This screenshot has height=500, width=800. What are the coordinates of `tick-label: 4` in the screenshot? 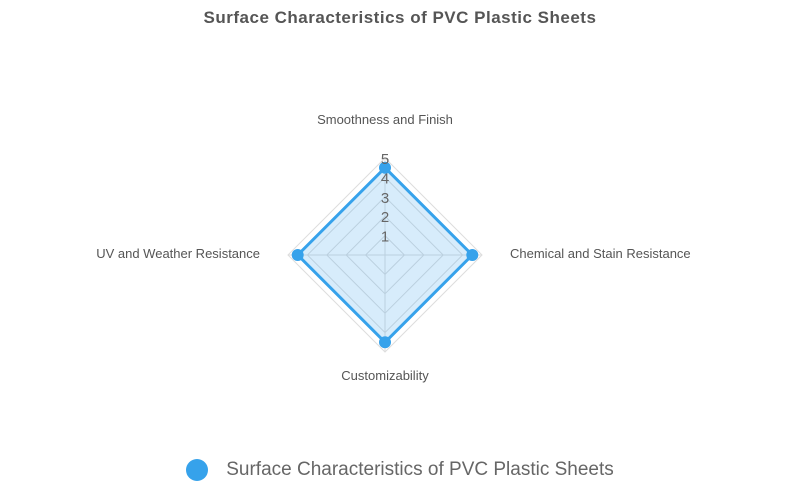 It's located at (385, 178).